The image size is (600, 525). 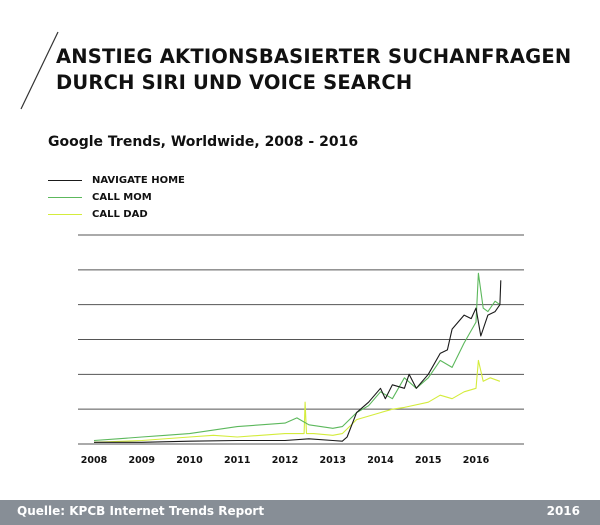 What do you see at coordinates (138, 180) in the screenshot?
I see `legend-label: NAVIGATE HOME` at bounding box center [138, 180].